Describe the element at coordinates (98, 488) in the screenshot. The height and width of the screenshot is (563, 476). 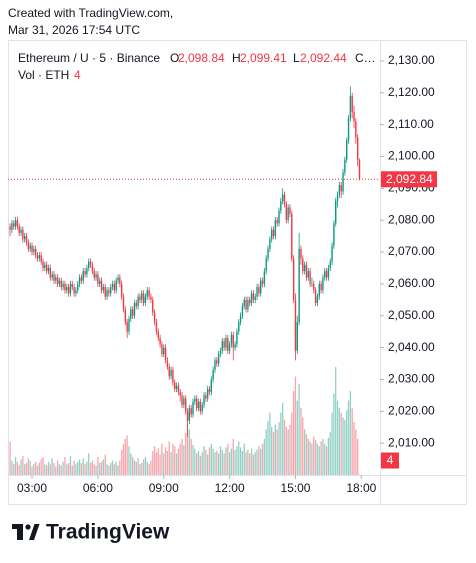
I see `x-tick-label: 06:00` at that location.